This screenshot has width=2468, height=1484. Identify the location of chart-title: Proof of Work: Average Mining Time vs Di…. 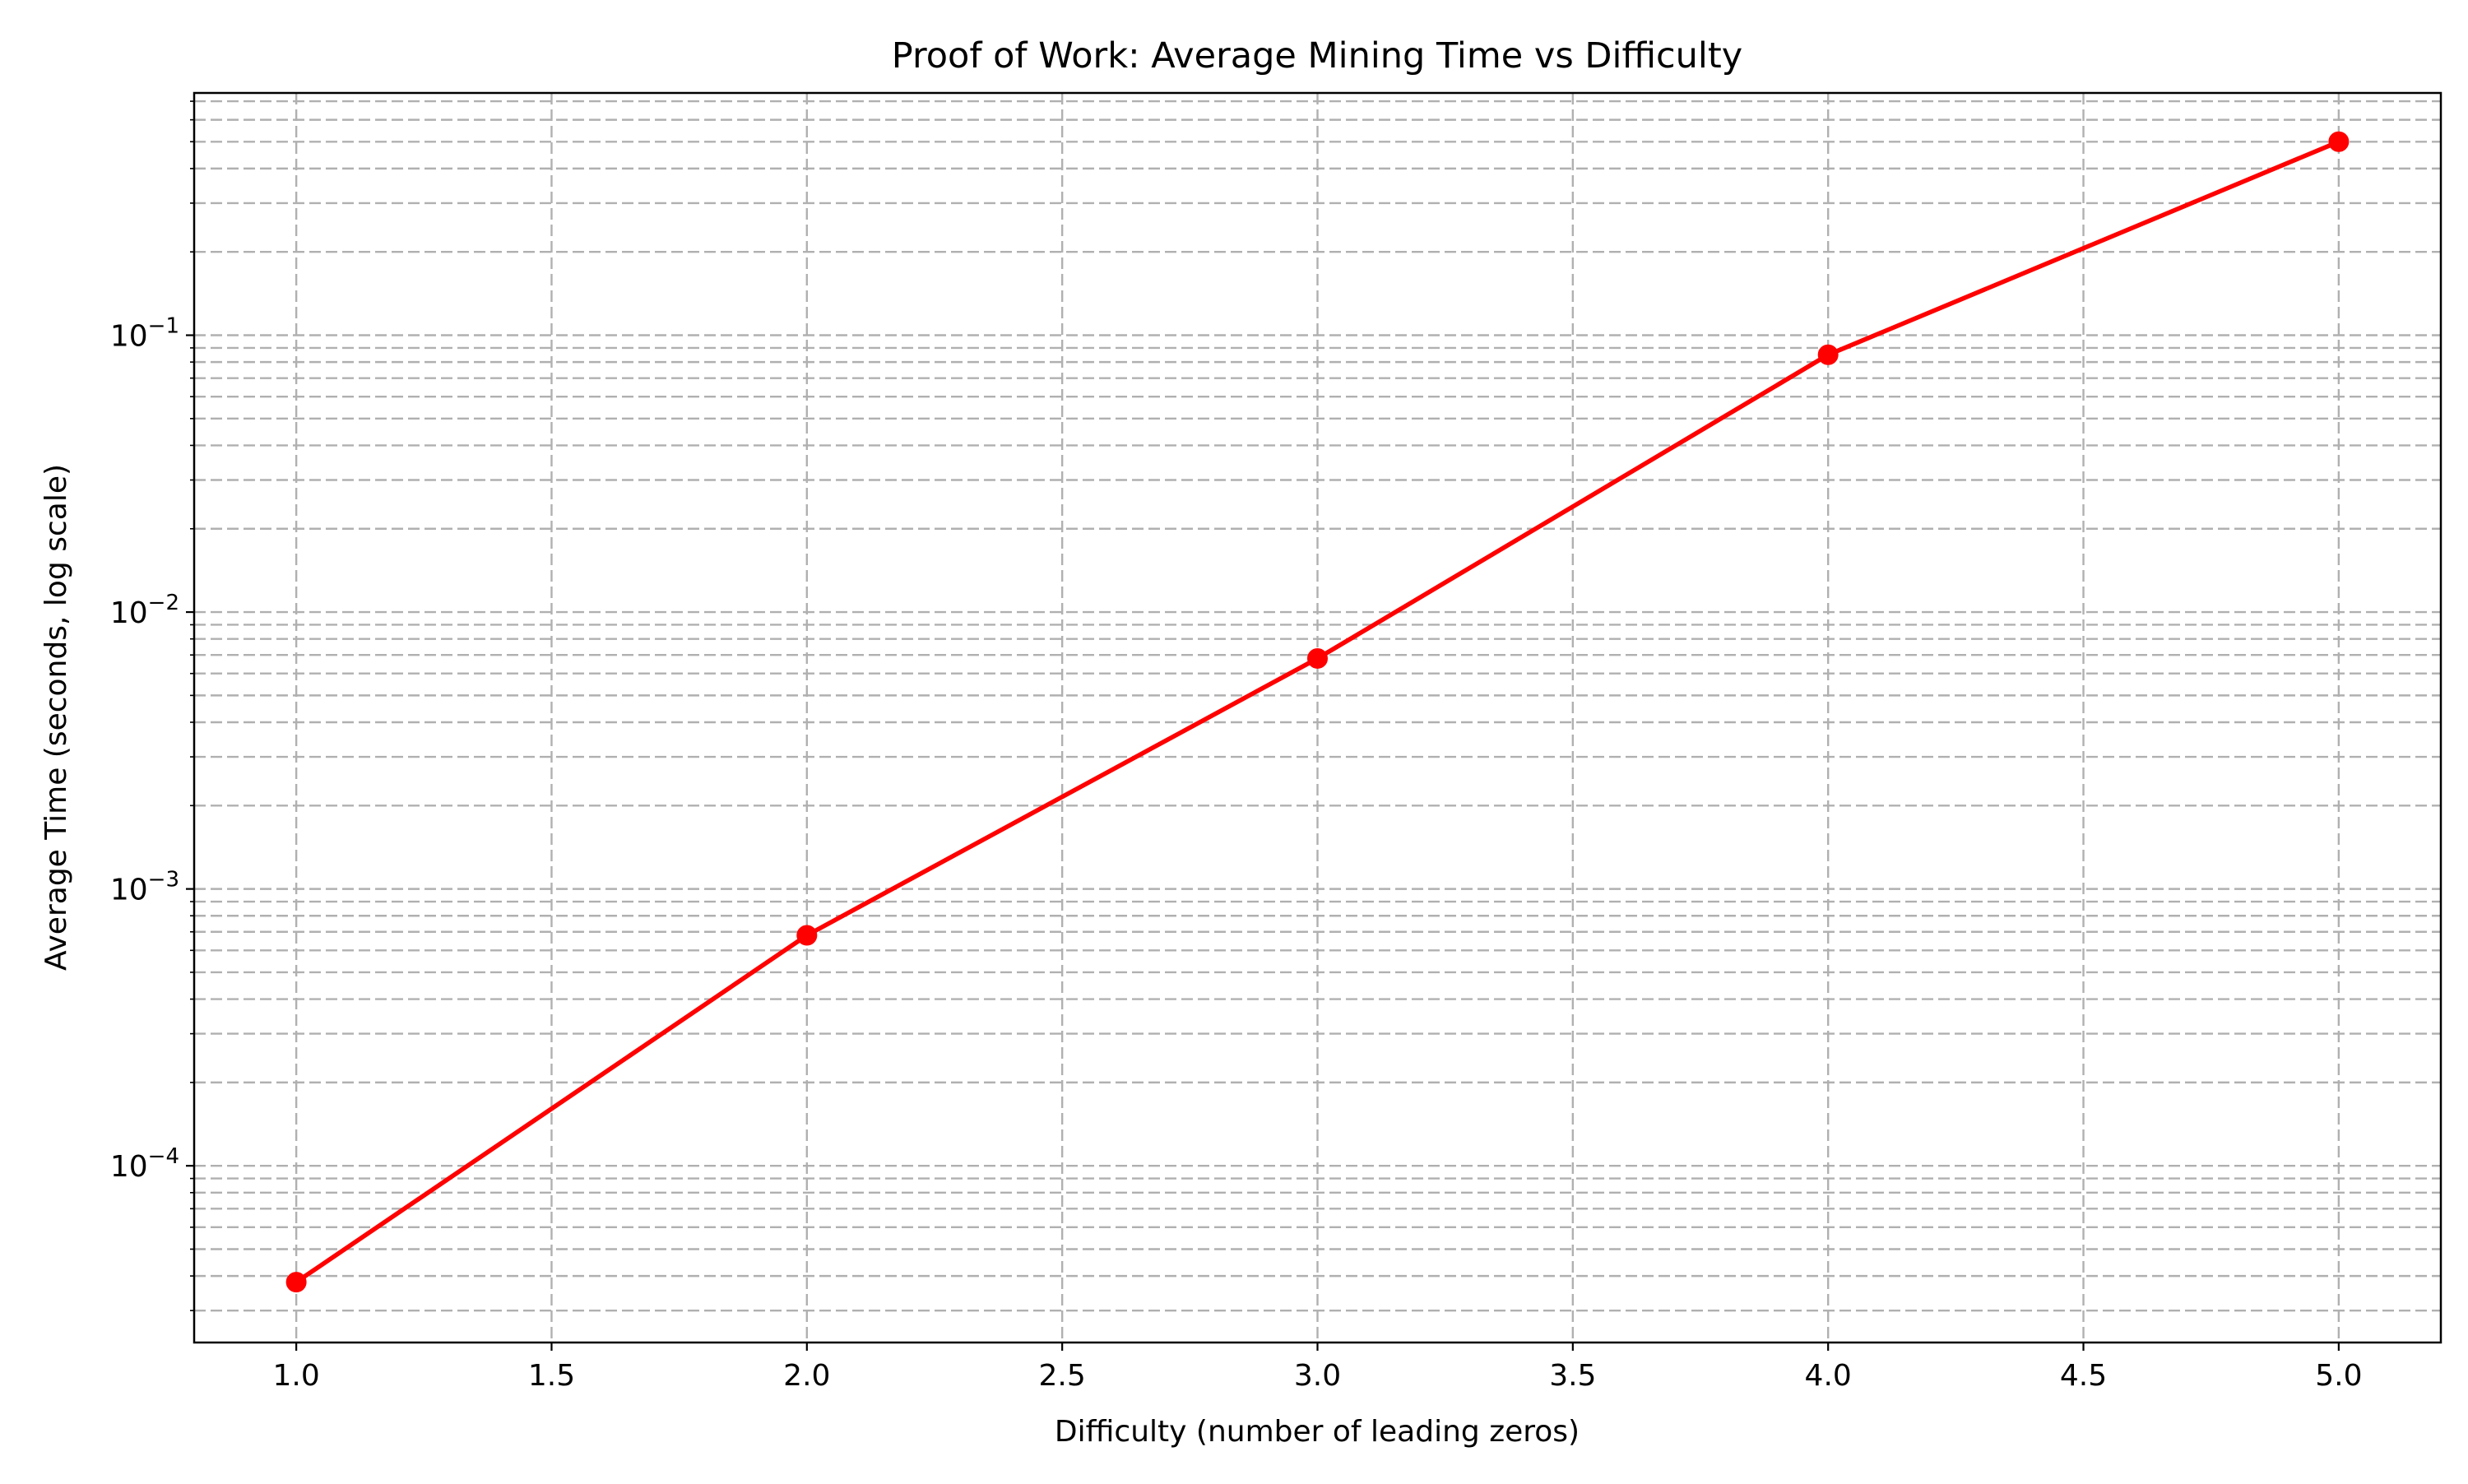
(1317, 56).